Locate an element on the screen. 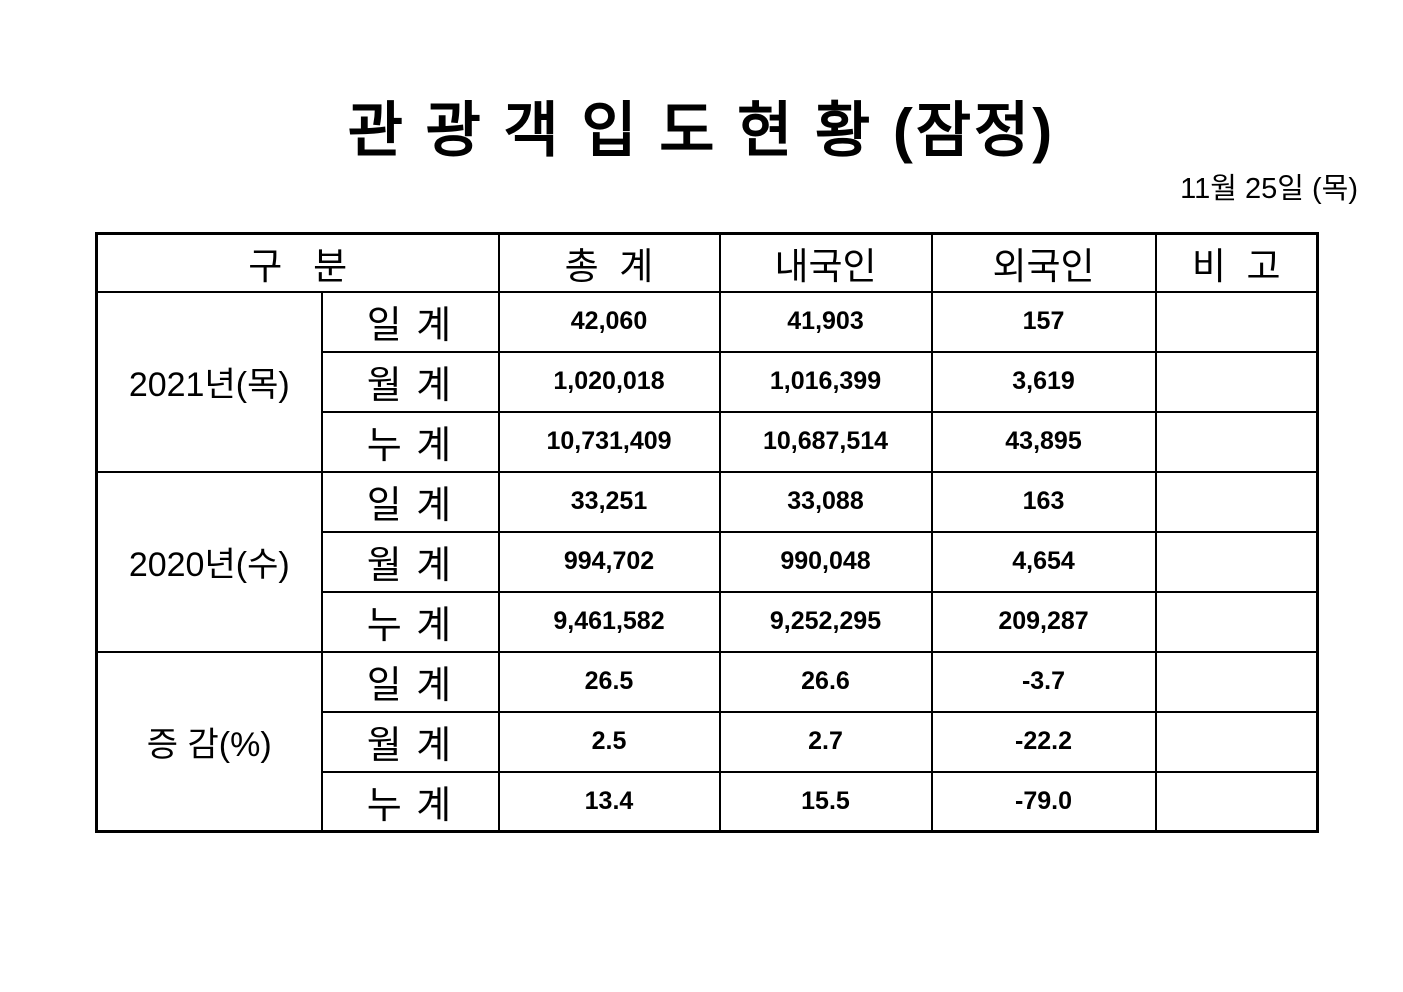  cell-foreign: -3.7 is located at coordinates (1043, 681).